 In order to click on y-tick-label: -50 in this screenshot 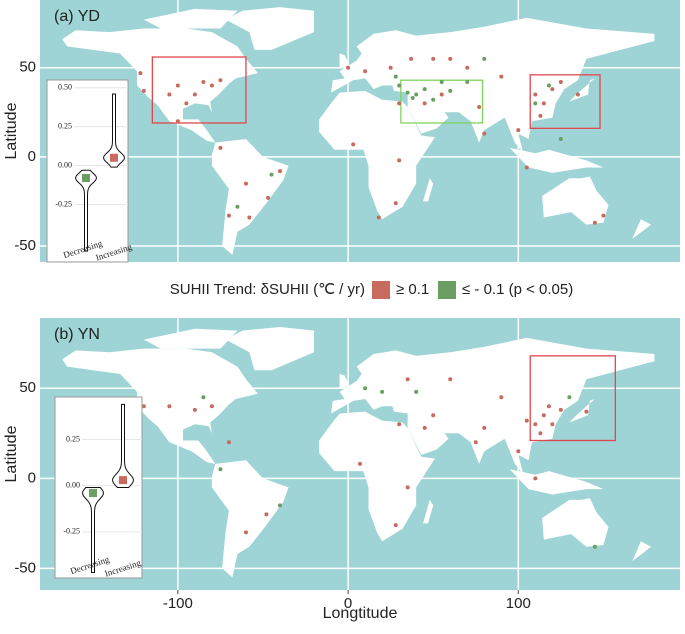, I will do `click(25, 567)`.